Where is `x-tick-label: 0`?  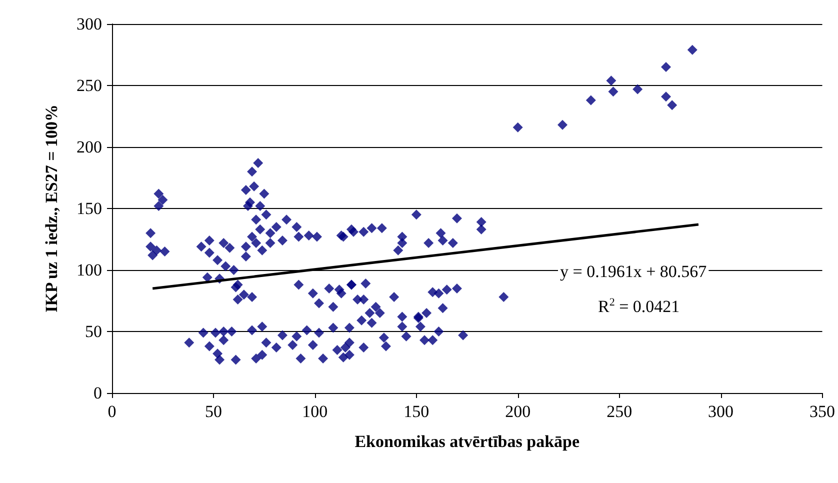
x-tick-label: 0 is located at coordinates (112, 411).